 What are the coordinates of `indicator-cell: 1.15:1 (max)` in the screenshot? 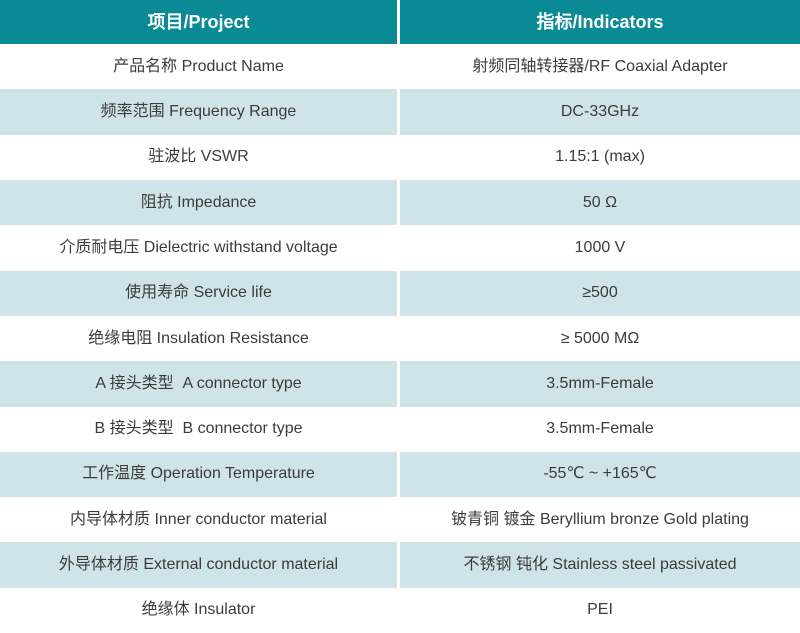 It's located at (600, 157).